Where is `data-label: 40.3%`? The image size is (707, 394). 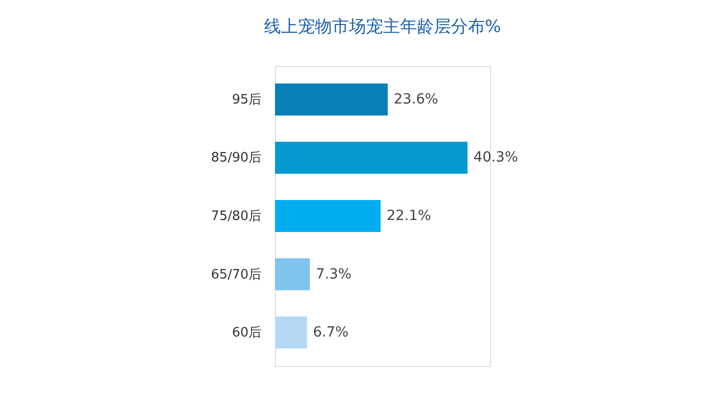
data-label: 40.3% is located at coordinates (496, 158).